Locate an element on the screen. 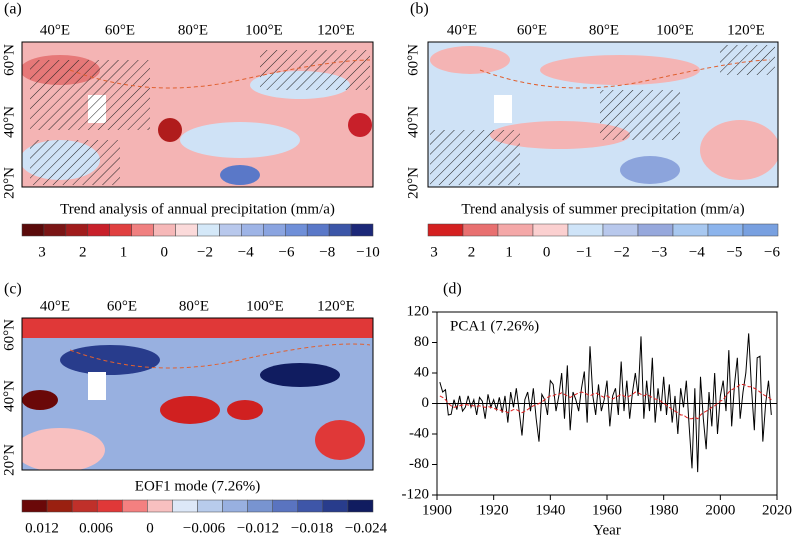 This screenshot has height=544, width=800. colorbar-tick-label: −0.018 is located at coordinates (312, 528).